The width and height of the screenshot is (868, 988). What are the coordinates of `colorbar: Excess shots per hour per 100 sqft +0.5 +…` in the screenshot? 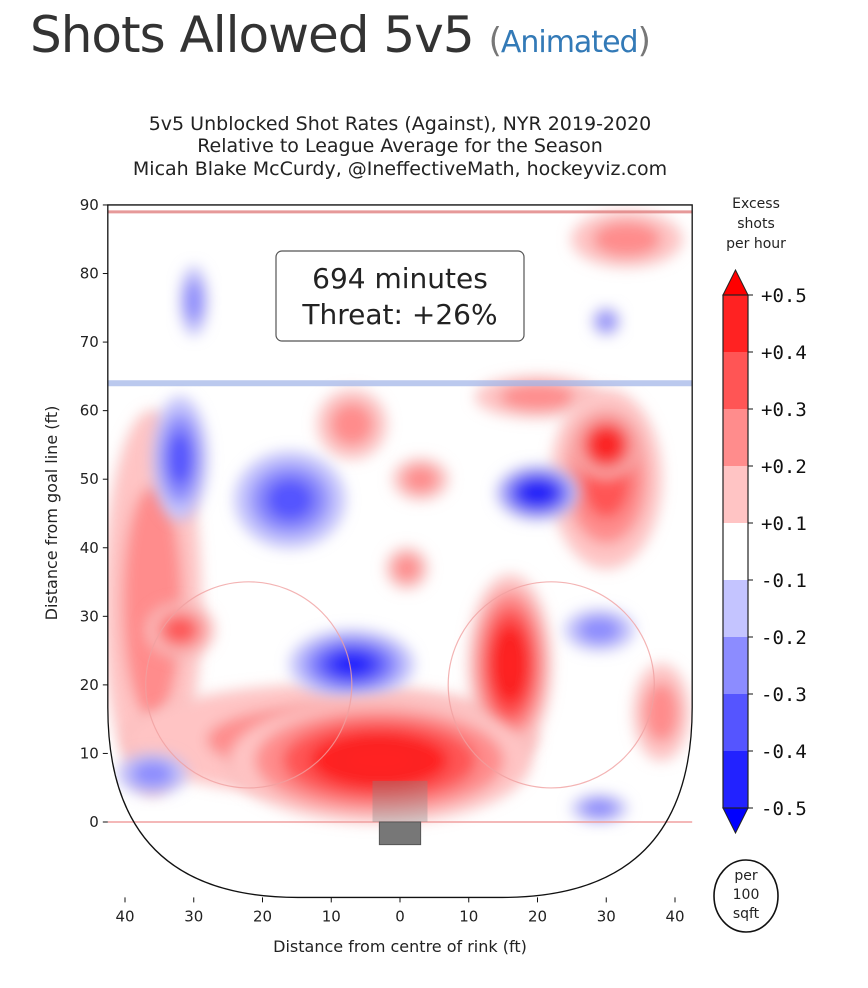 It's located at (760, 564).